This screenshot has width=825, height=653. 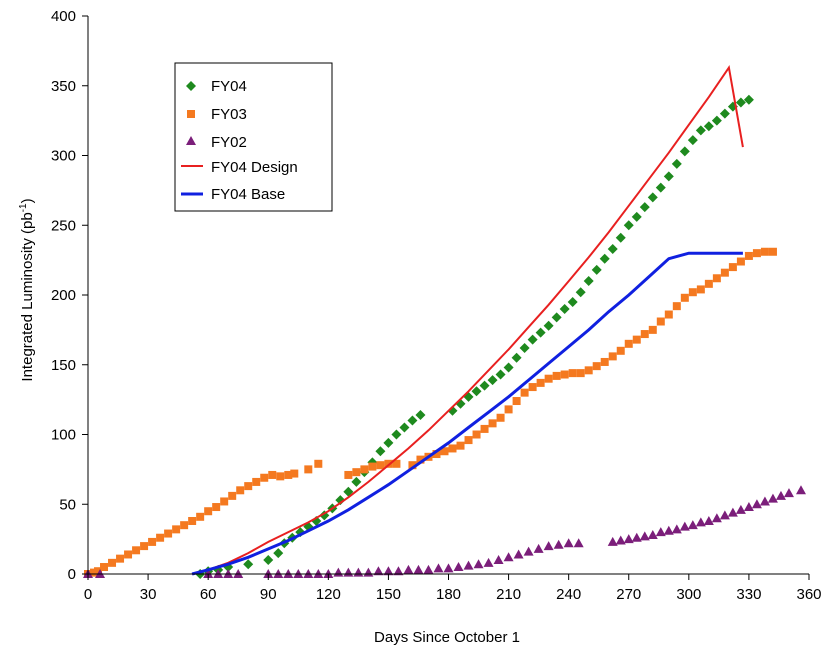 What do you see at coordinates (27, 200) in the screenshot?
I see `y-axis-title-close: )` at bounding box center [27, 200].